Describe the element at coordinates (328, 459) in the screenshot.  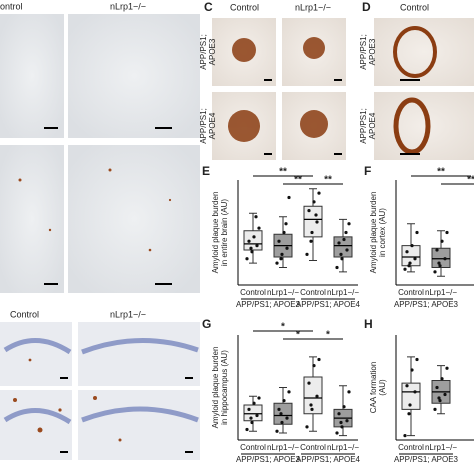
I see `group-label: APP/PS1; APOE4` at that location.